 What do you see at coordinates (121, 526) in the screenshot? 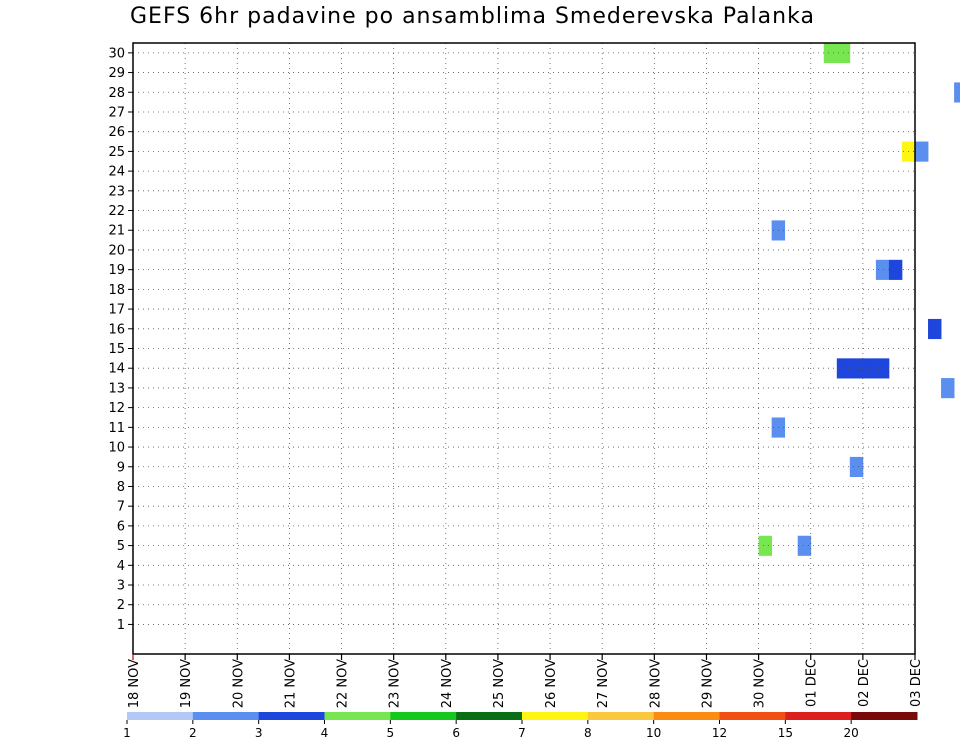
I see `y-tick-label: 6` at bounding box center [121, 526].